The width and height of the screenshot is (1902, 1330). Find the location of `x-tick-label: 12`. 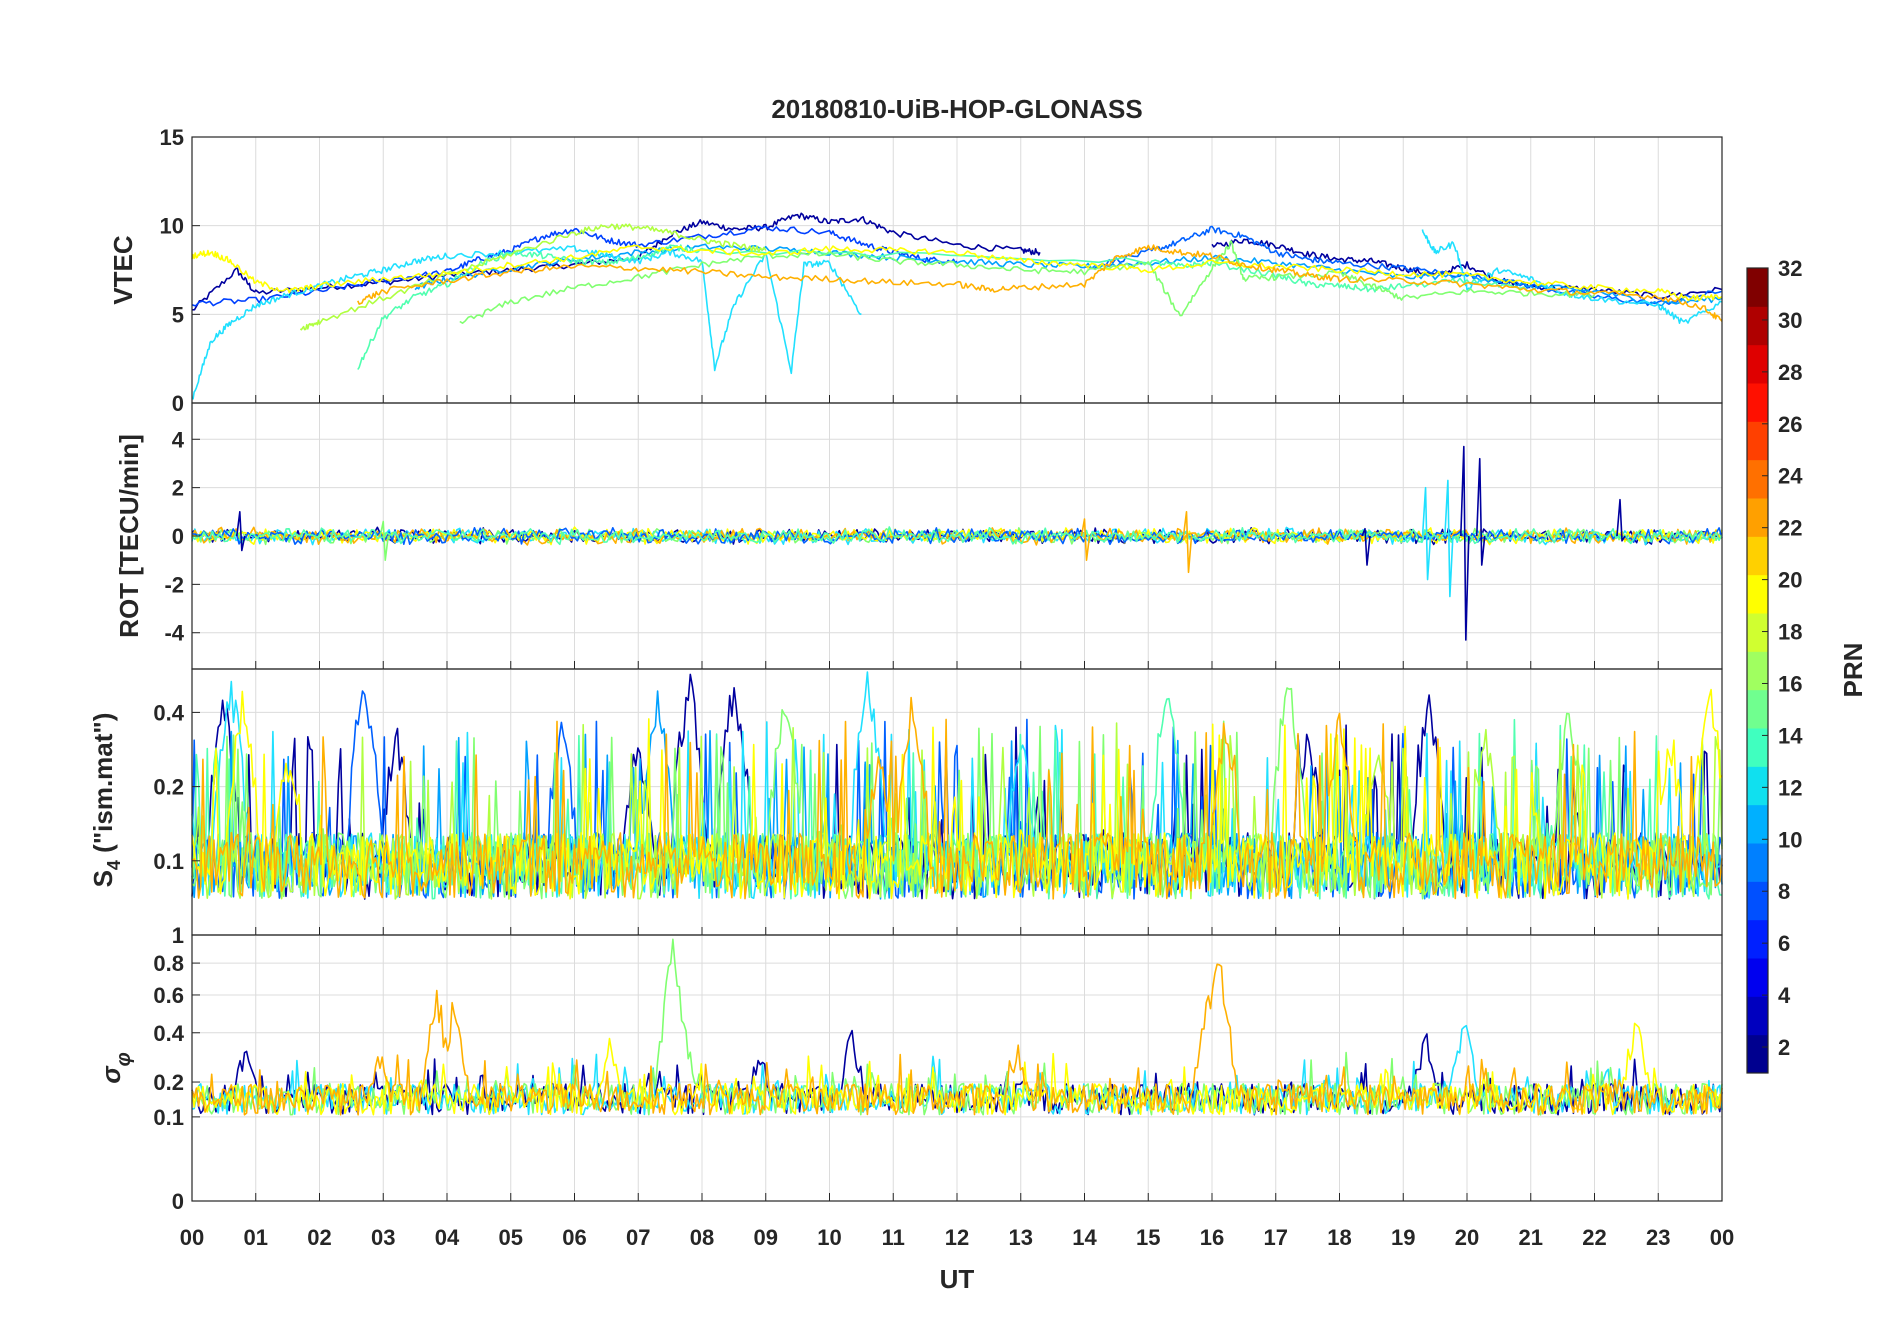

x-tick-label: 12 is located at coordinates (957, 1237).